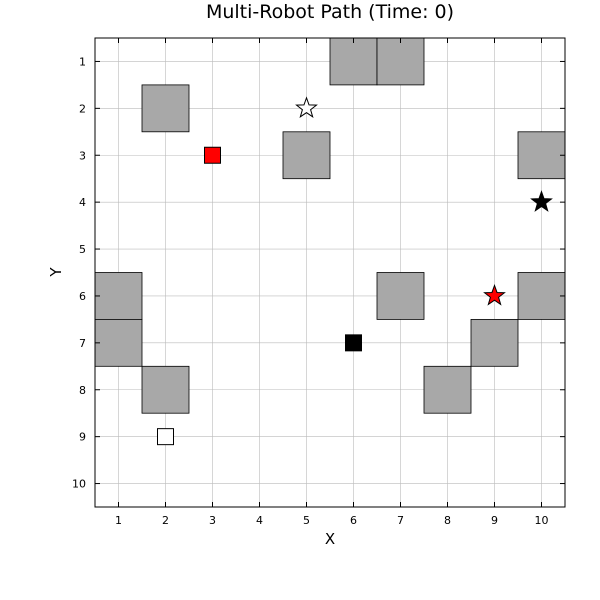 Image resolution: width=600 pixels, height=600 pixels. Describe the element at coordinates (212, 520) in the screenshot. I see `x-tick-label: 3` at that location.